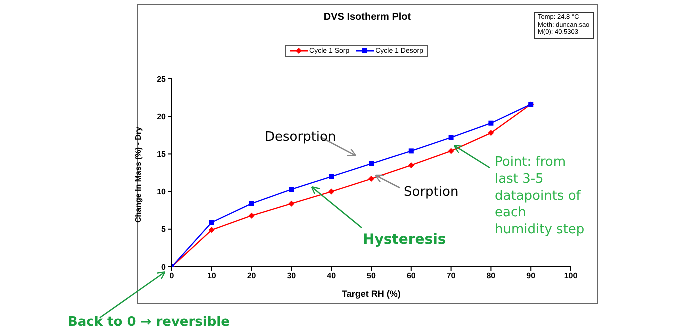 The image size is (700, 333). What do you see at coordinates (332, 276) in the screenshot?
I see `x-tick-label: 40` at bounding box center [332, 276].